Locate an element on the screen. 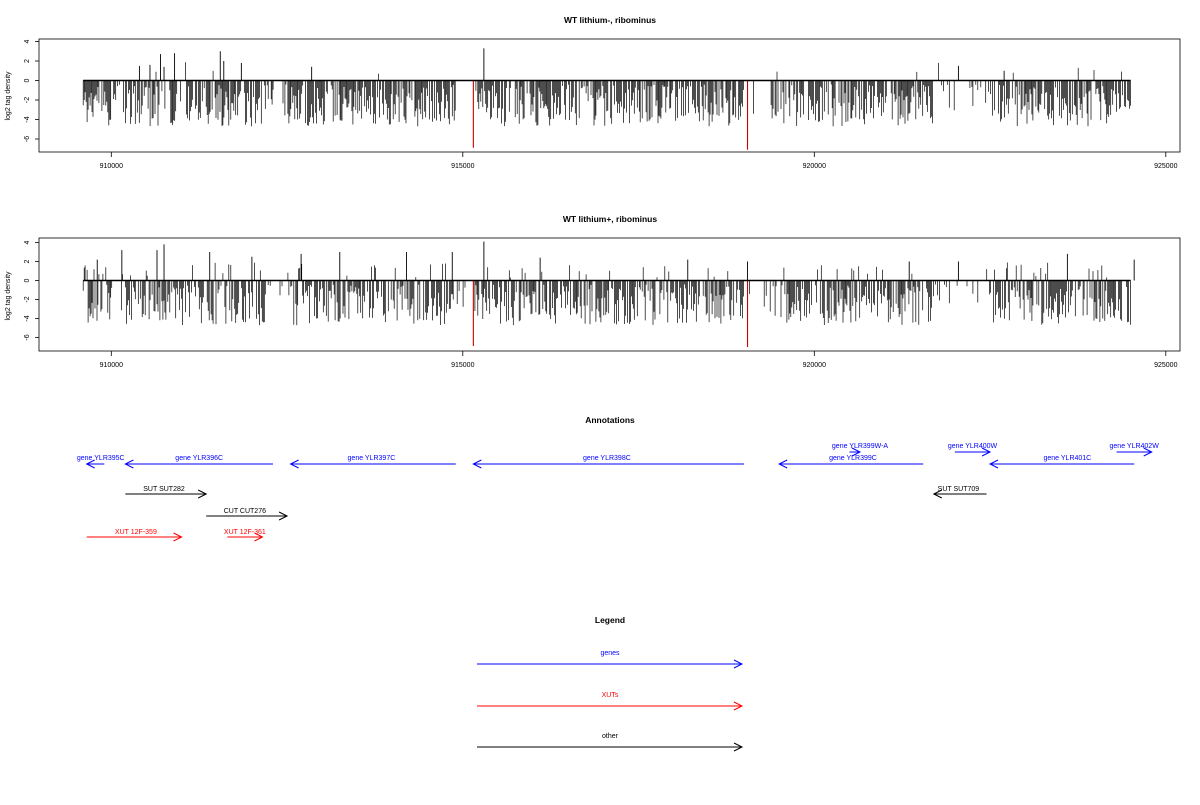 The image size is (1200, 805). legend-items: genes XUTs other is located at coordinates (610, 701).